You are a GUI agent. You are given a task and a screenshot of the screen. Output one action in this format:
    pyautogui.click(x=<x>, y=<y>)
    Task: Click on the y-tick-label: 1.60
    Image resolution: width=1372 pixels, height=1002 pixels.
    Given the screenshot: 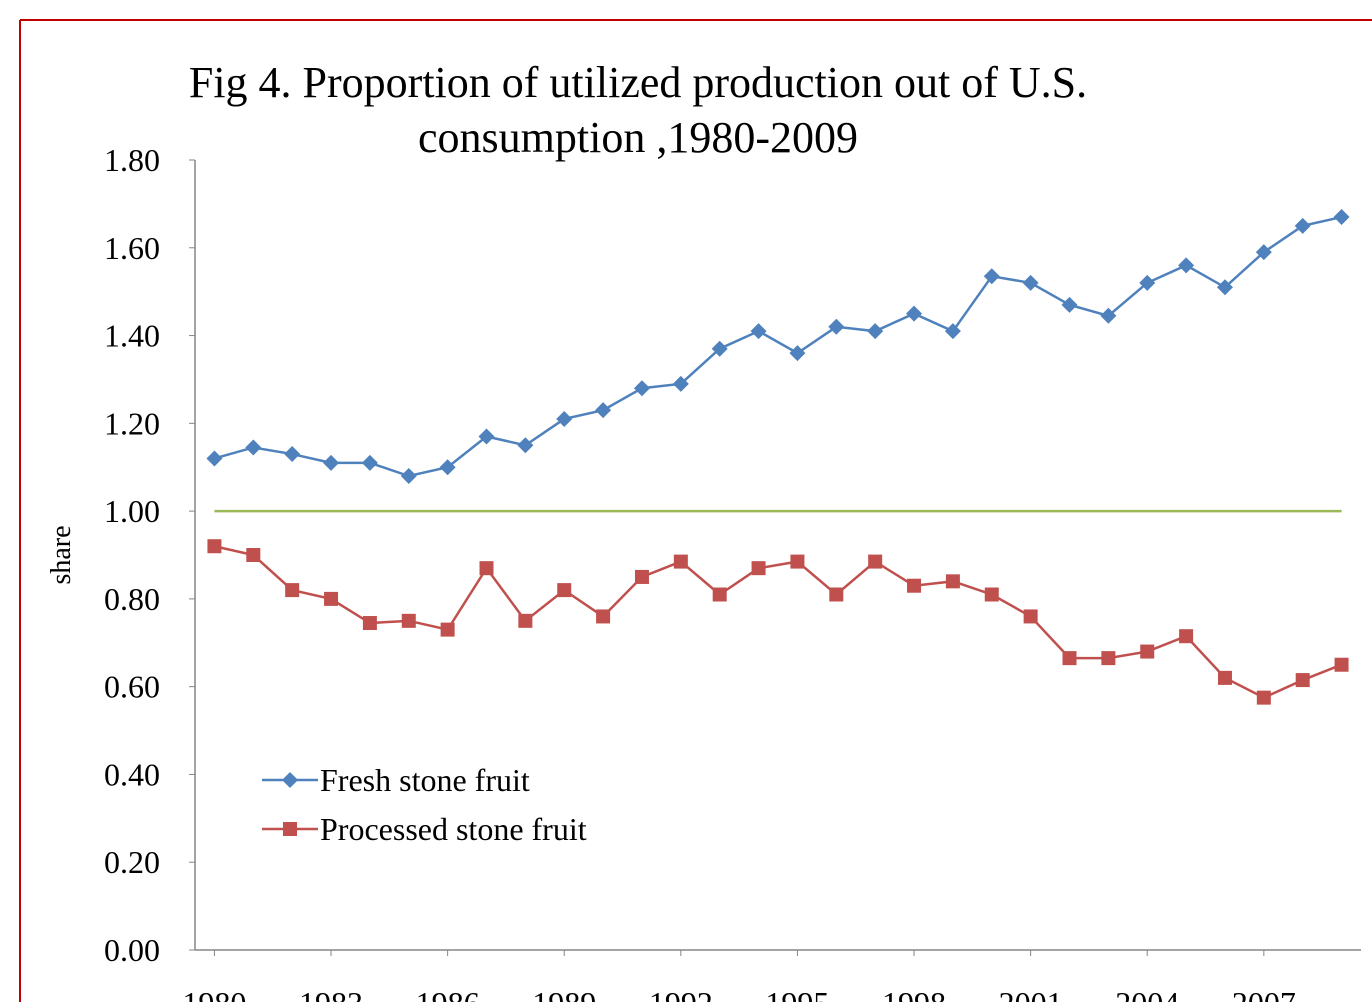 What is the action you would take?
    pyautogui.click(x=132, y=248)
    